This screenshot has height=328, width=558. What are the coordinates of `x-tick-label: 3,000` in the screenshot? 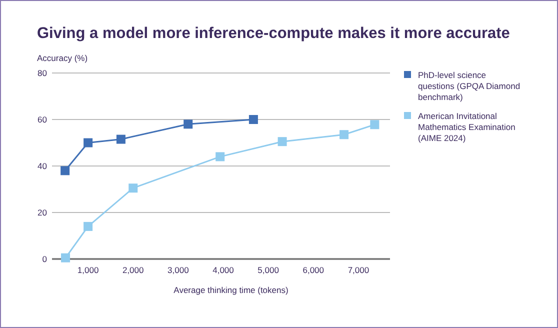 It's located at (179, 270).